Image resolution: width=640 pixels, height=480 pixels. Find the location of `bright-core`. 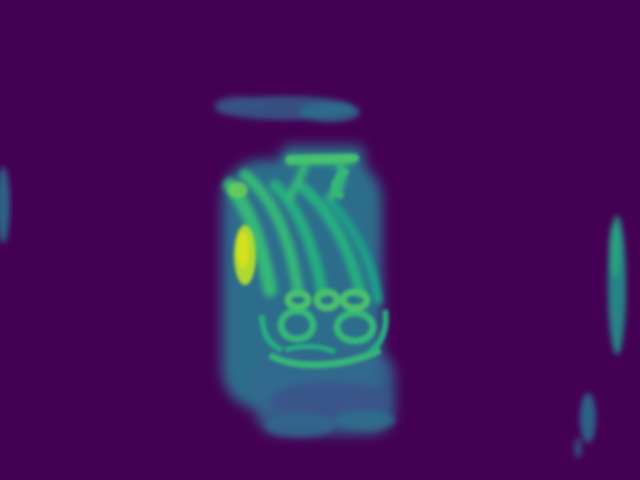

bright-core is located at coordinates (242, 233).